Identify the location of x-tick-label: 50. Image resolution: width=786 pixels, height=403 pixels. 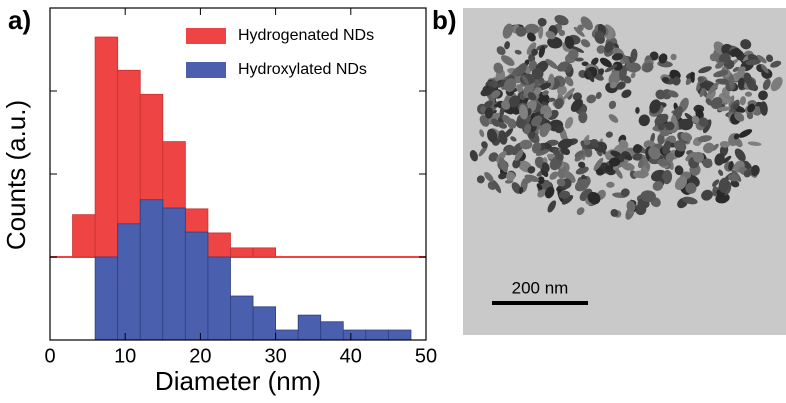
(426, 356).